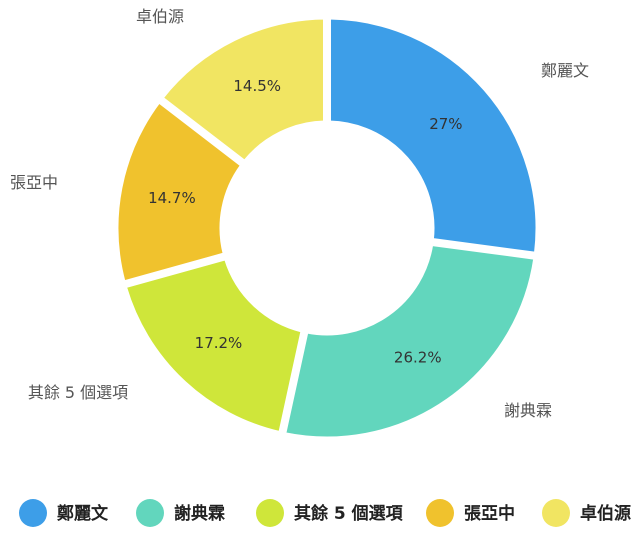  What do you see at coordinates (270, 513) in the screenshot?
I see `legend-swatch-other-5-options` at bounding box center [270, 513].